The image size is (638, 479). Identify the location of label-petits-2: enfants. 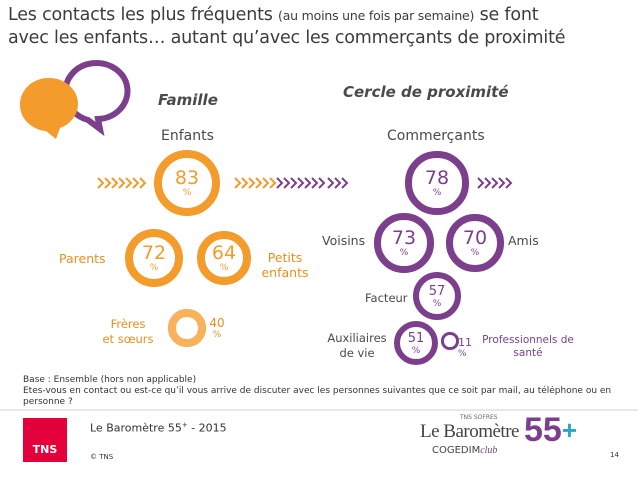
(285, 272).